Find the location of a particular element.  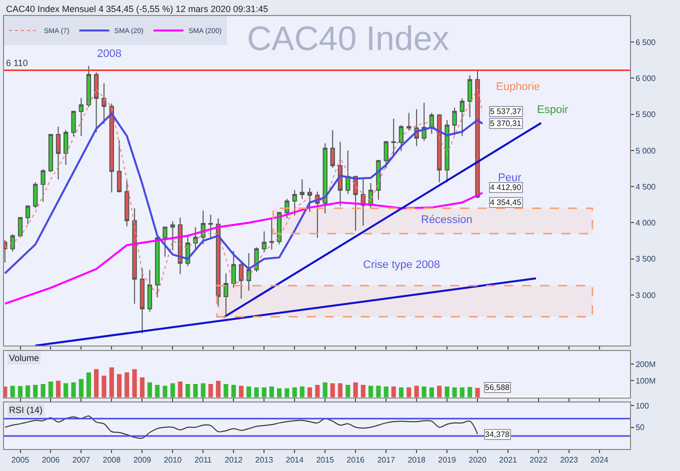

y-tick-label: 4 500 is located at coordinates (646, 187).